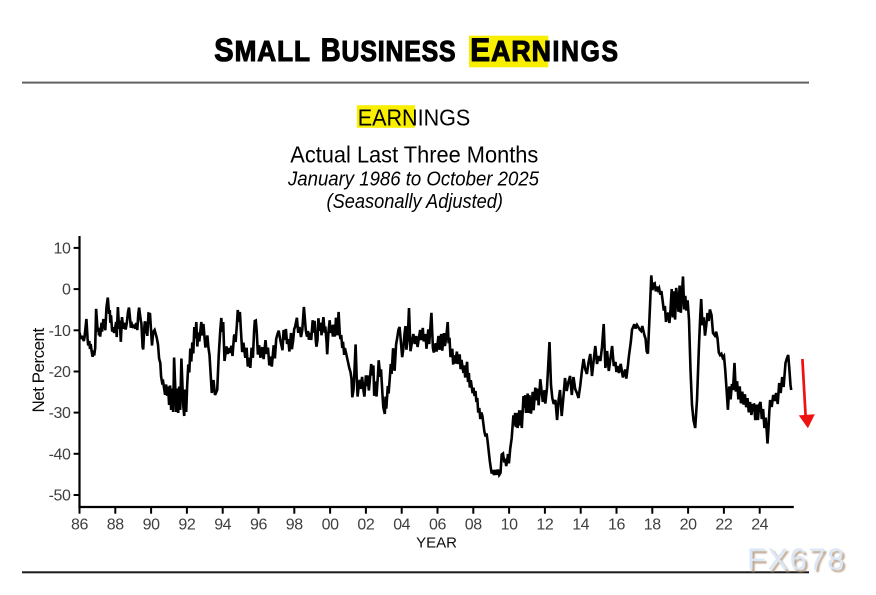 The height and width of the screenshot is (595, 876). What do you see at coordinates (414, 155) in the screenshot?
I see `svg-text: Actual Last Three Months` at bounding box center [414, 155].